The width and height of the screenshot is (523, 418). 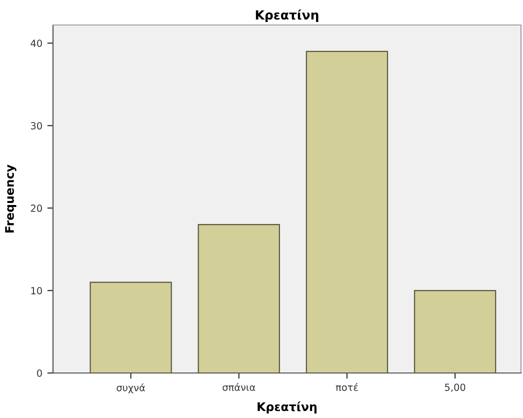 I want to click on x-tick-label: συχνά, so click(x=130, y=388).